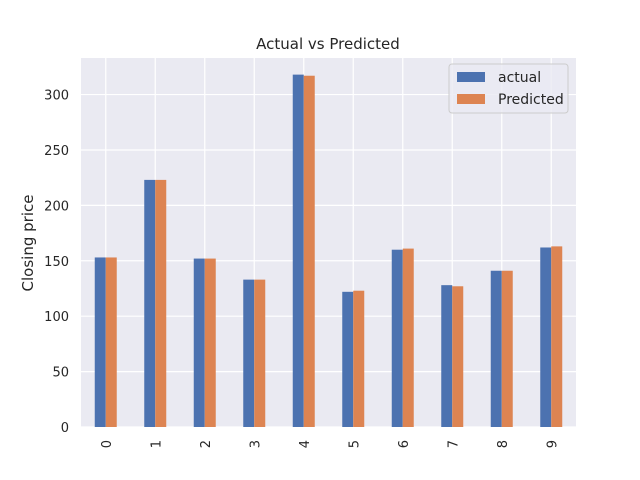 This screenshot has width=640, height=480. What do you see at coordinates (328, 44) in the screenshot?
I see `chart-title: Actual vs Predicted` at bounding box center [328, 44].